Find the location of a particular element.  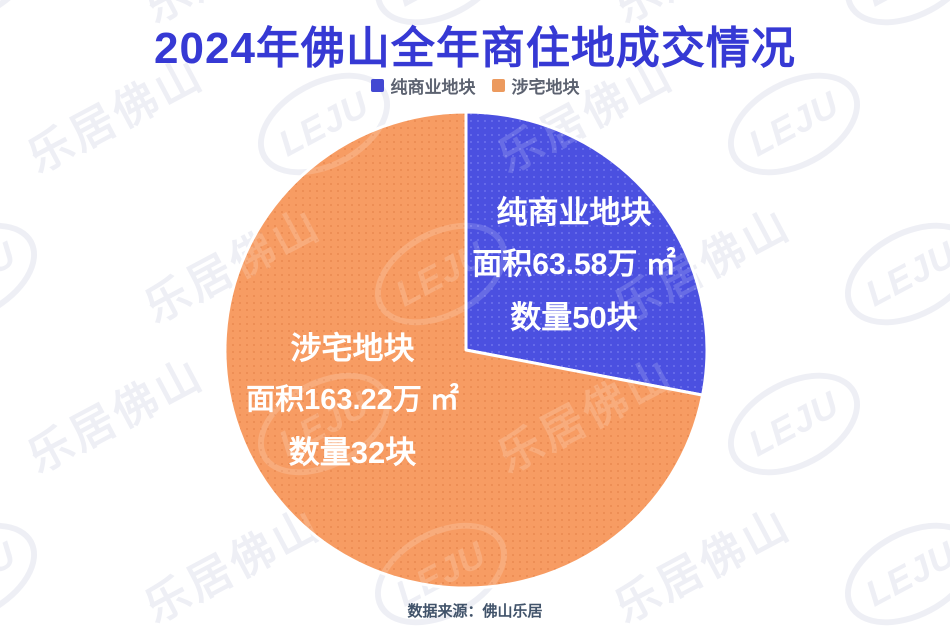

legend-item-residential: 涉宅地块 is located at coordinates (535, 85).